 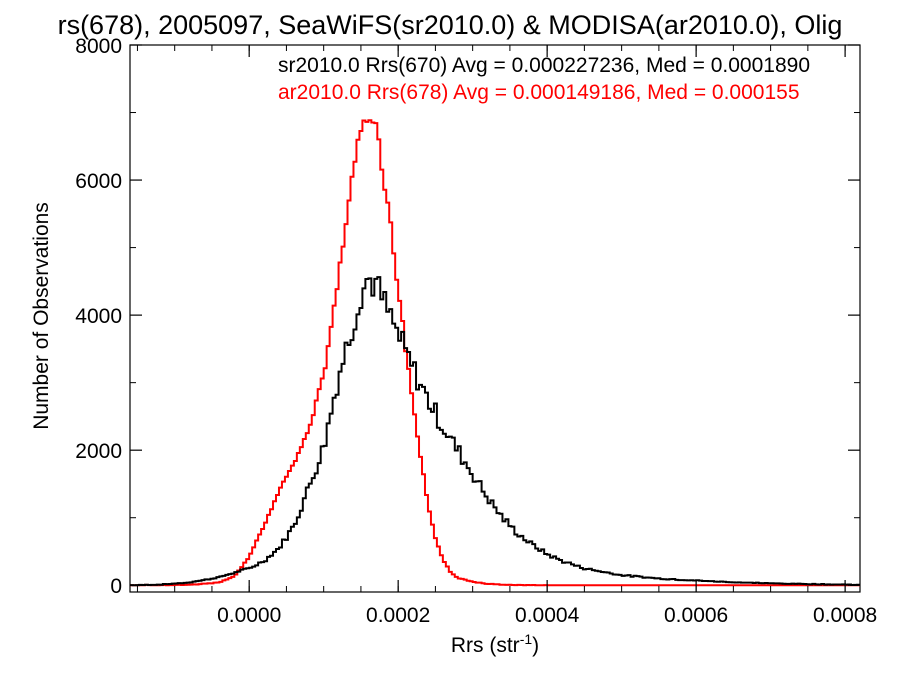 I want to click on x-axis-label-main: Rrs (str, so click(x=485, y=645).